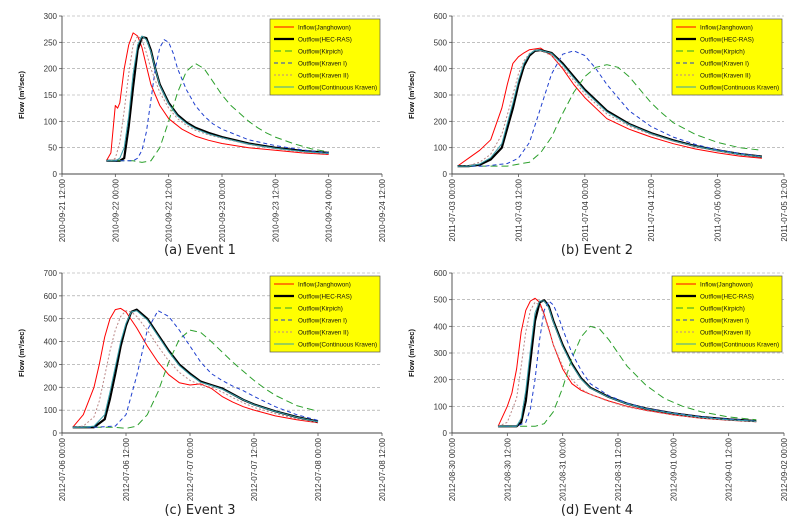  What do you see at coordinates (275, 210) in the screenshot?
I see `x-tick-label: 2010-09-23 12:00` at bounding box center [275, 210].